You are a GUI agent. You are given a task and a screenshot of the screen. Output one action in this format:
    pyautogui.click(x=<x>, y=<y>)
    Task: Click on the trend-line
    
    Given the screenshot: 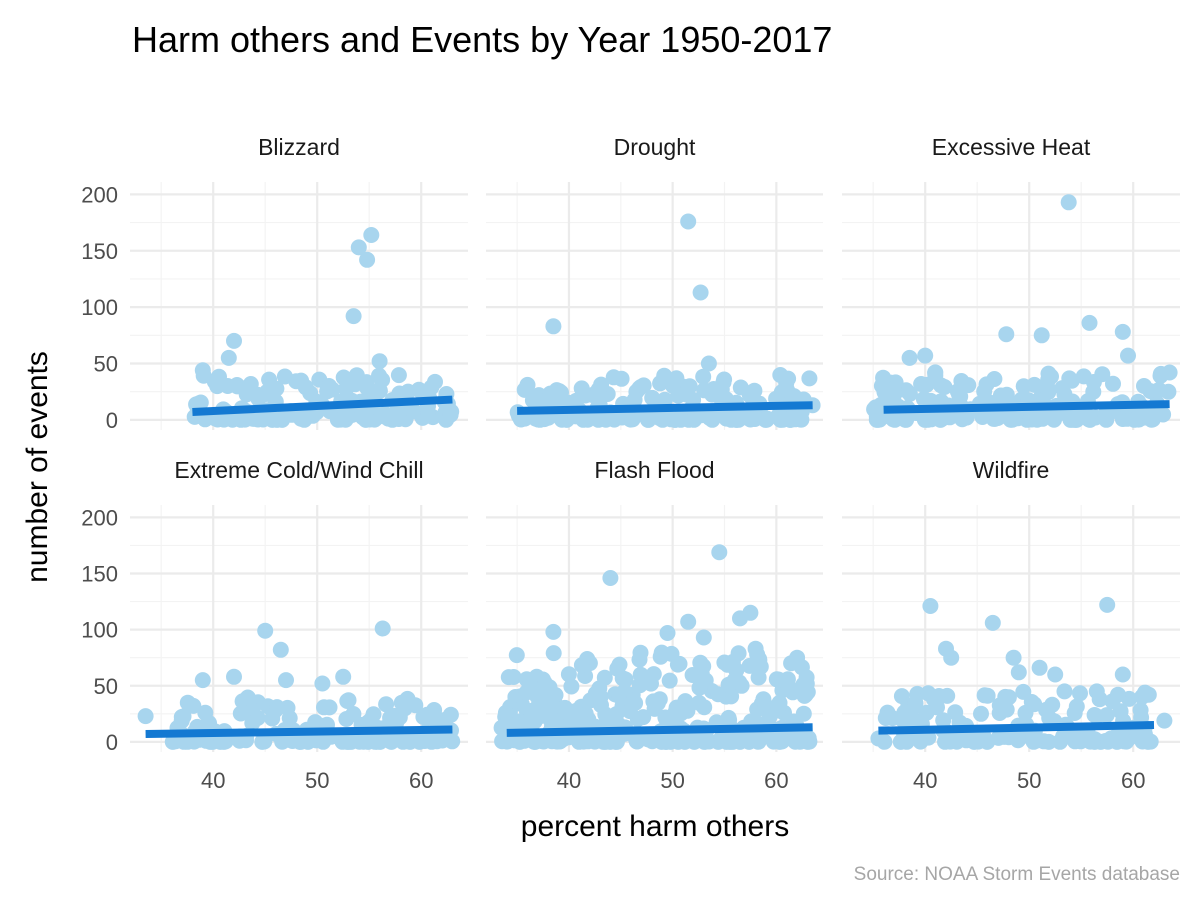 What is the action you would take?
    pyautogui.click(x=665, y=408)
    